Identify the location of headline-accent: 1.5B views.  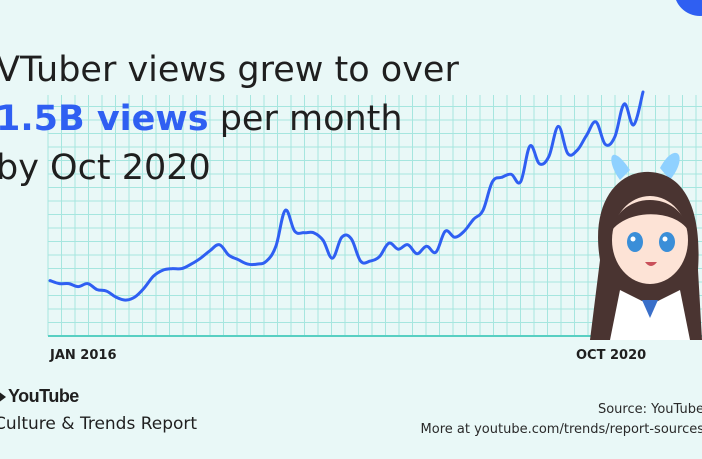
(104, 119).